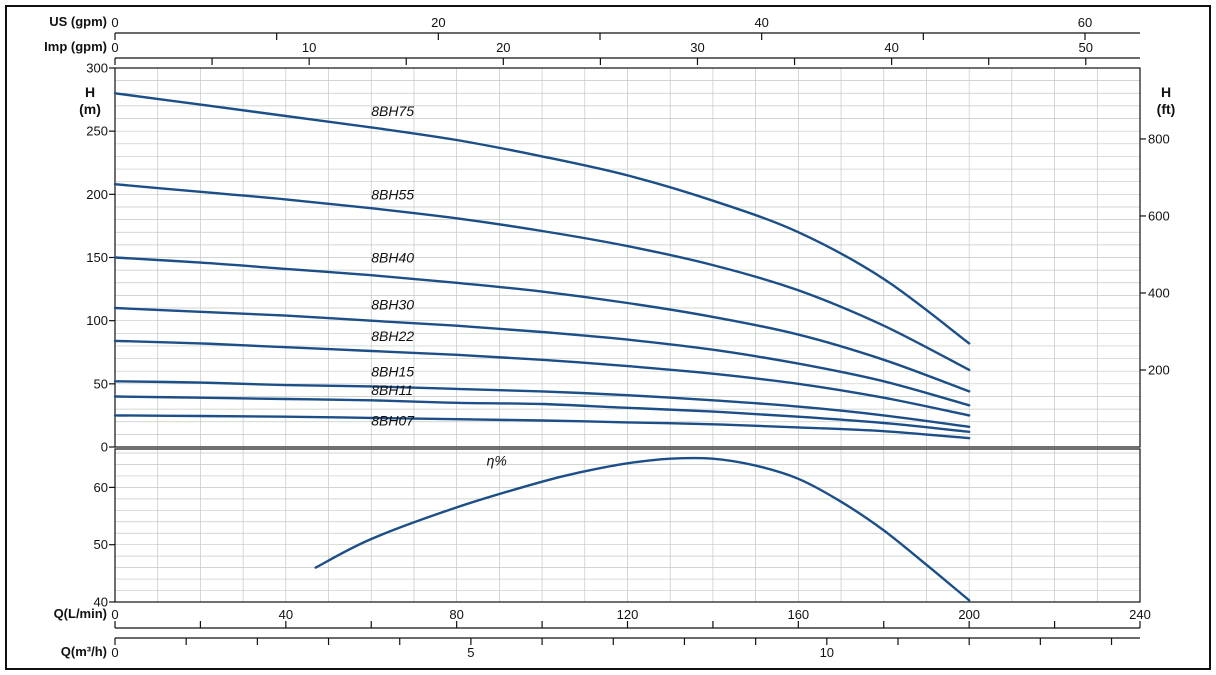 This screenshot has width=1216, height=675. What do you see at coordinates (309, 47) in the screenshot?
I see `imp_gpm-tick-label: 10` at bounding box center [309, 47].